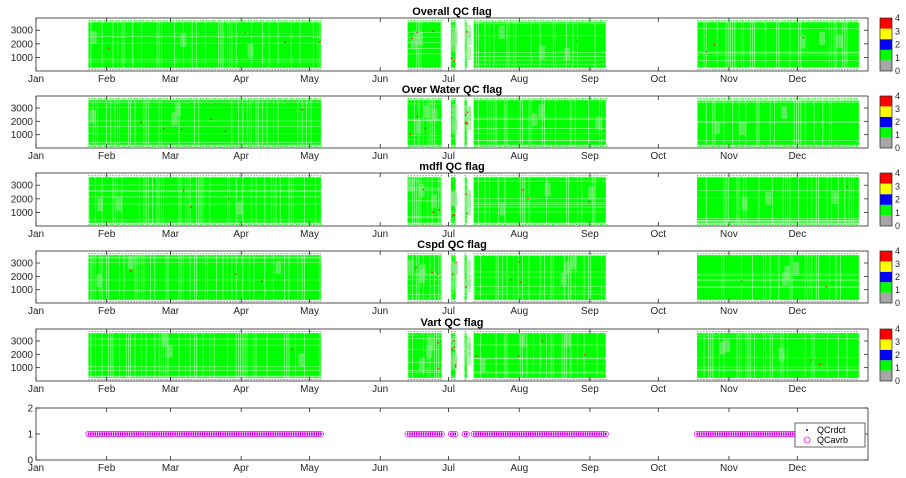 Image resolution: width=906 pixels, height=478 pixels. Describe the element at coordinates (897, 45) in the screenshot. I see `colorbar-tick-label: 2` at that location.